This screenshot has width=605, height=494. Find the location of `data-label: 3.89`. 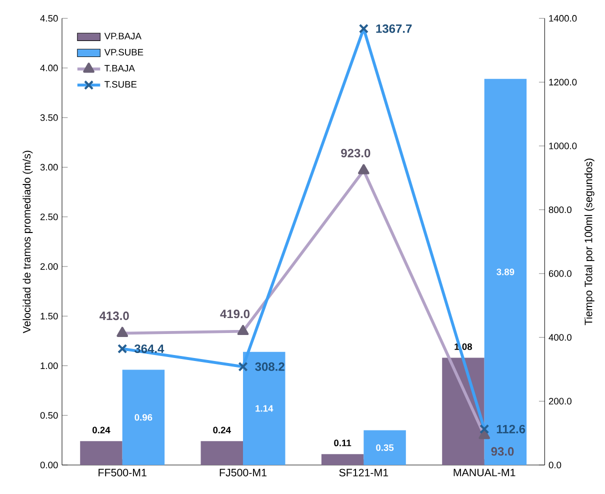

data-label: 3.89 is located at coordinates (505, 272).